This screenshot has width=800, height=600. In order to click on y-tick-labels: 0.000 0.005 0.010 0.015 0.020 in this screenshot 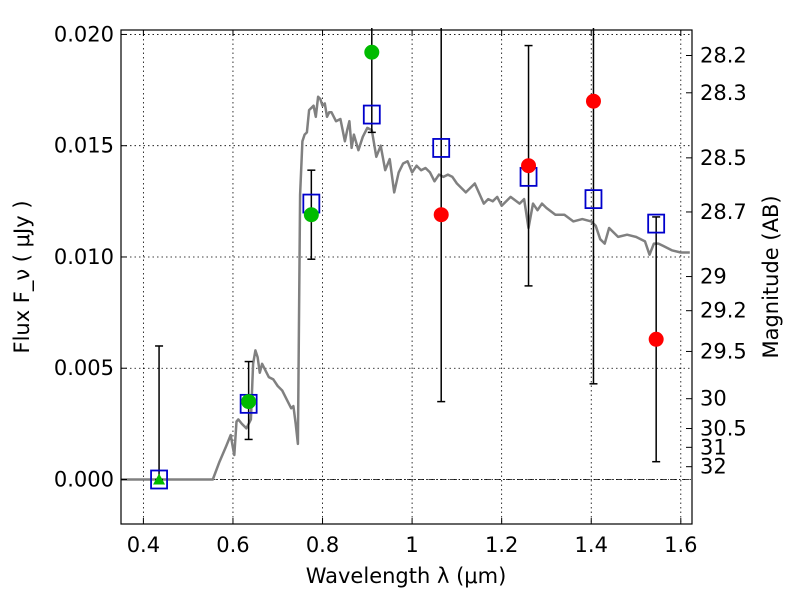, I will do `click(84, 256)`.